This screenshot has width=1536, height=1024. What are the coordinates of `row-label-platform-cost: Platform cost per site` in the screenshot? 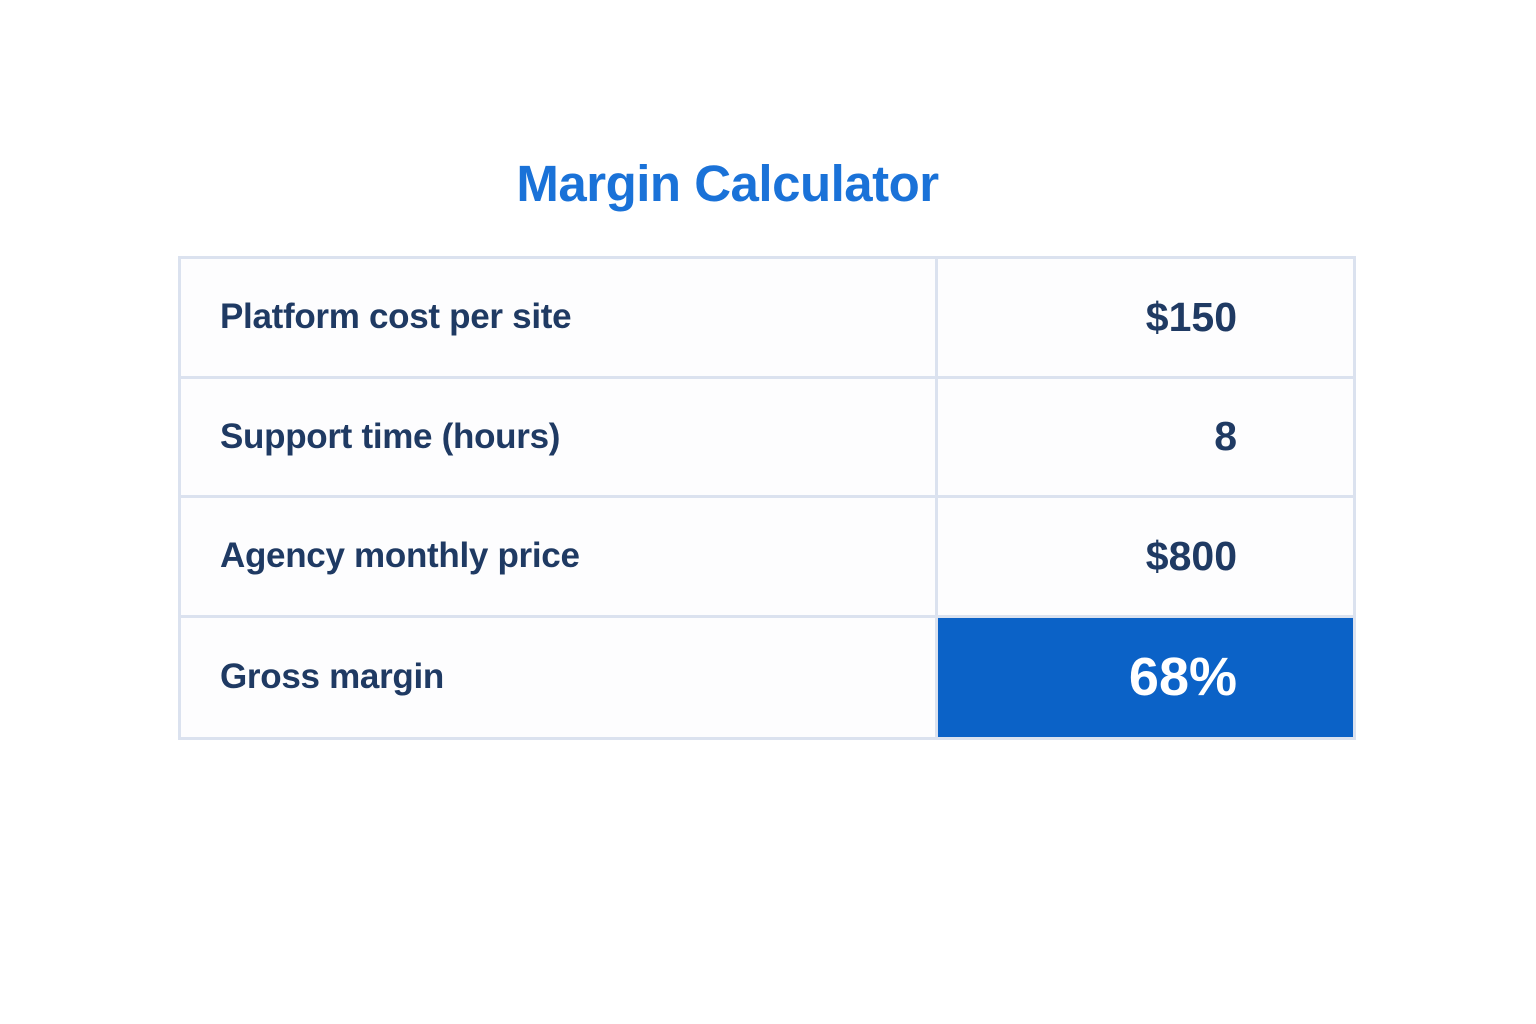 It's located at (559, 319).